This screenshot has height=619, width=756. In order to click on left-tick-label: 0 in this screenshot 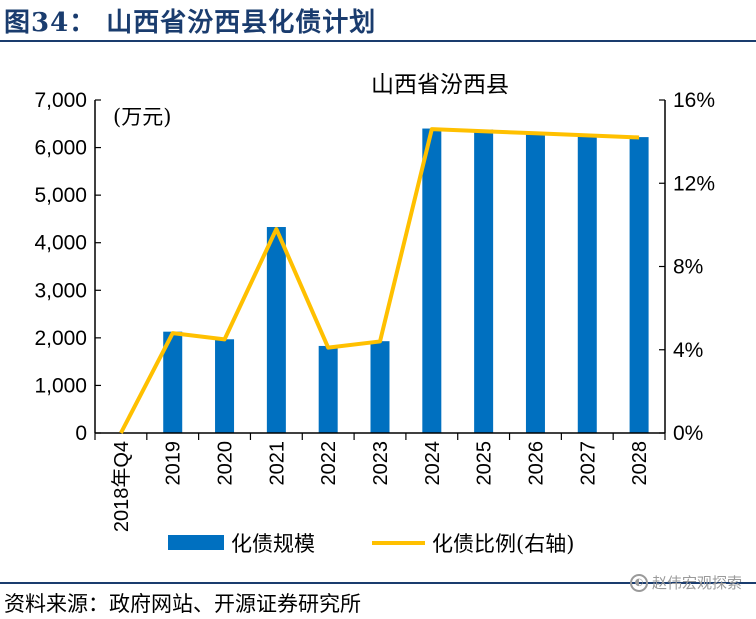, I will do `click(81, 433)`.